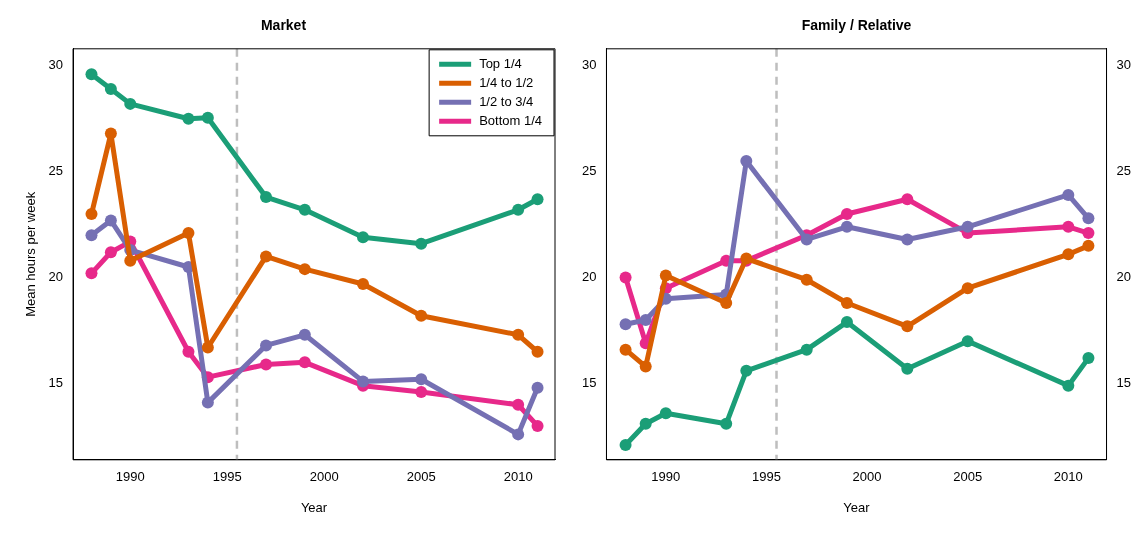 This screenshot has height=534, width=1143. What do you see at coordinates (1124, 277) in the screenshot?
I see `y2-tick-label: 20` at bounding box center [1124, 277].